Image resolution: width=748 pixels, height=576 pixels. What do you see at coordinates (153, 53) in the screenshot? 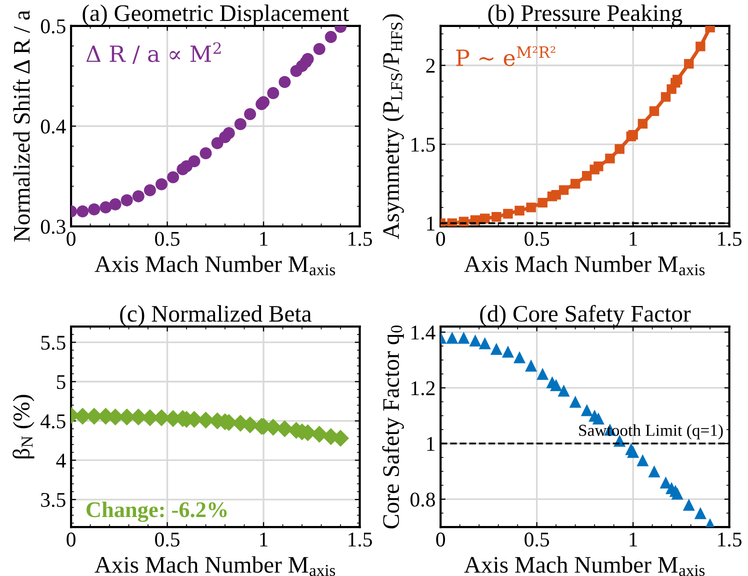
I see `annotation: Δ R / a ∝ M$^{2}$` at bounding box center [153, 53].